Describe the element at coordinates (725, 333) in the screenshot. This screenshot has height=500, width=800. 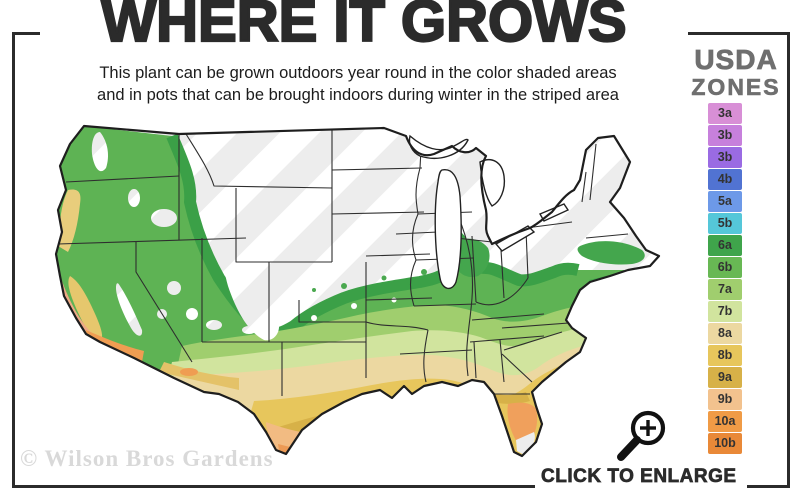
I see `zone-chip-8a: 8a` at that location.